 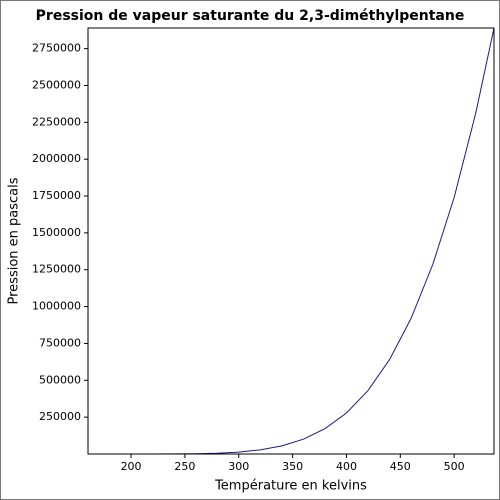 What do you see at coordinates (56, 269) in the screenshot?
I see `y-tick-label: 1250000` at bounding box center [56, 269].